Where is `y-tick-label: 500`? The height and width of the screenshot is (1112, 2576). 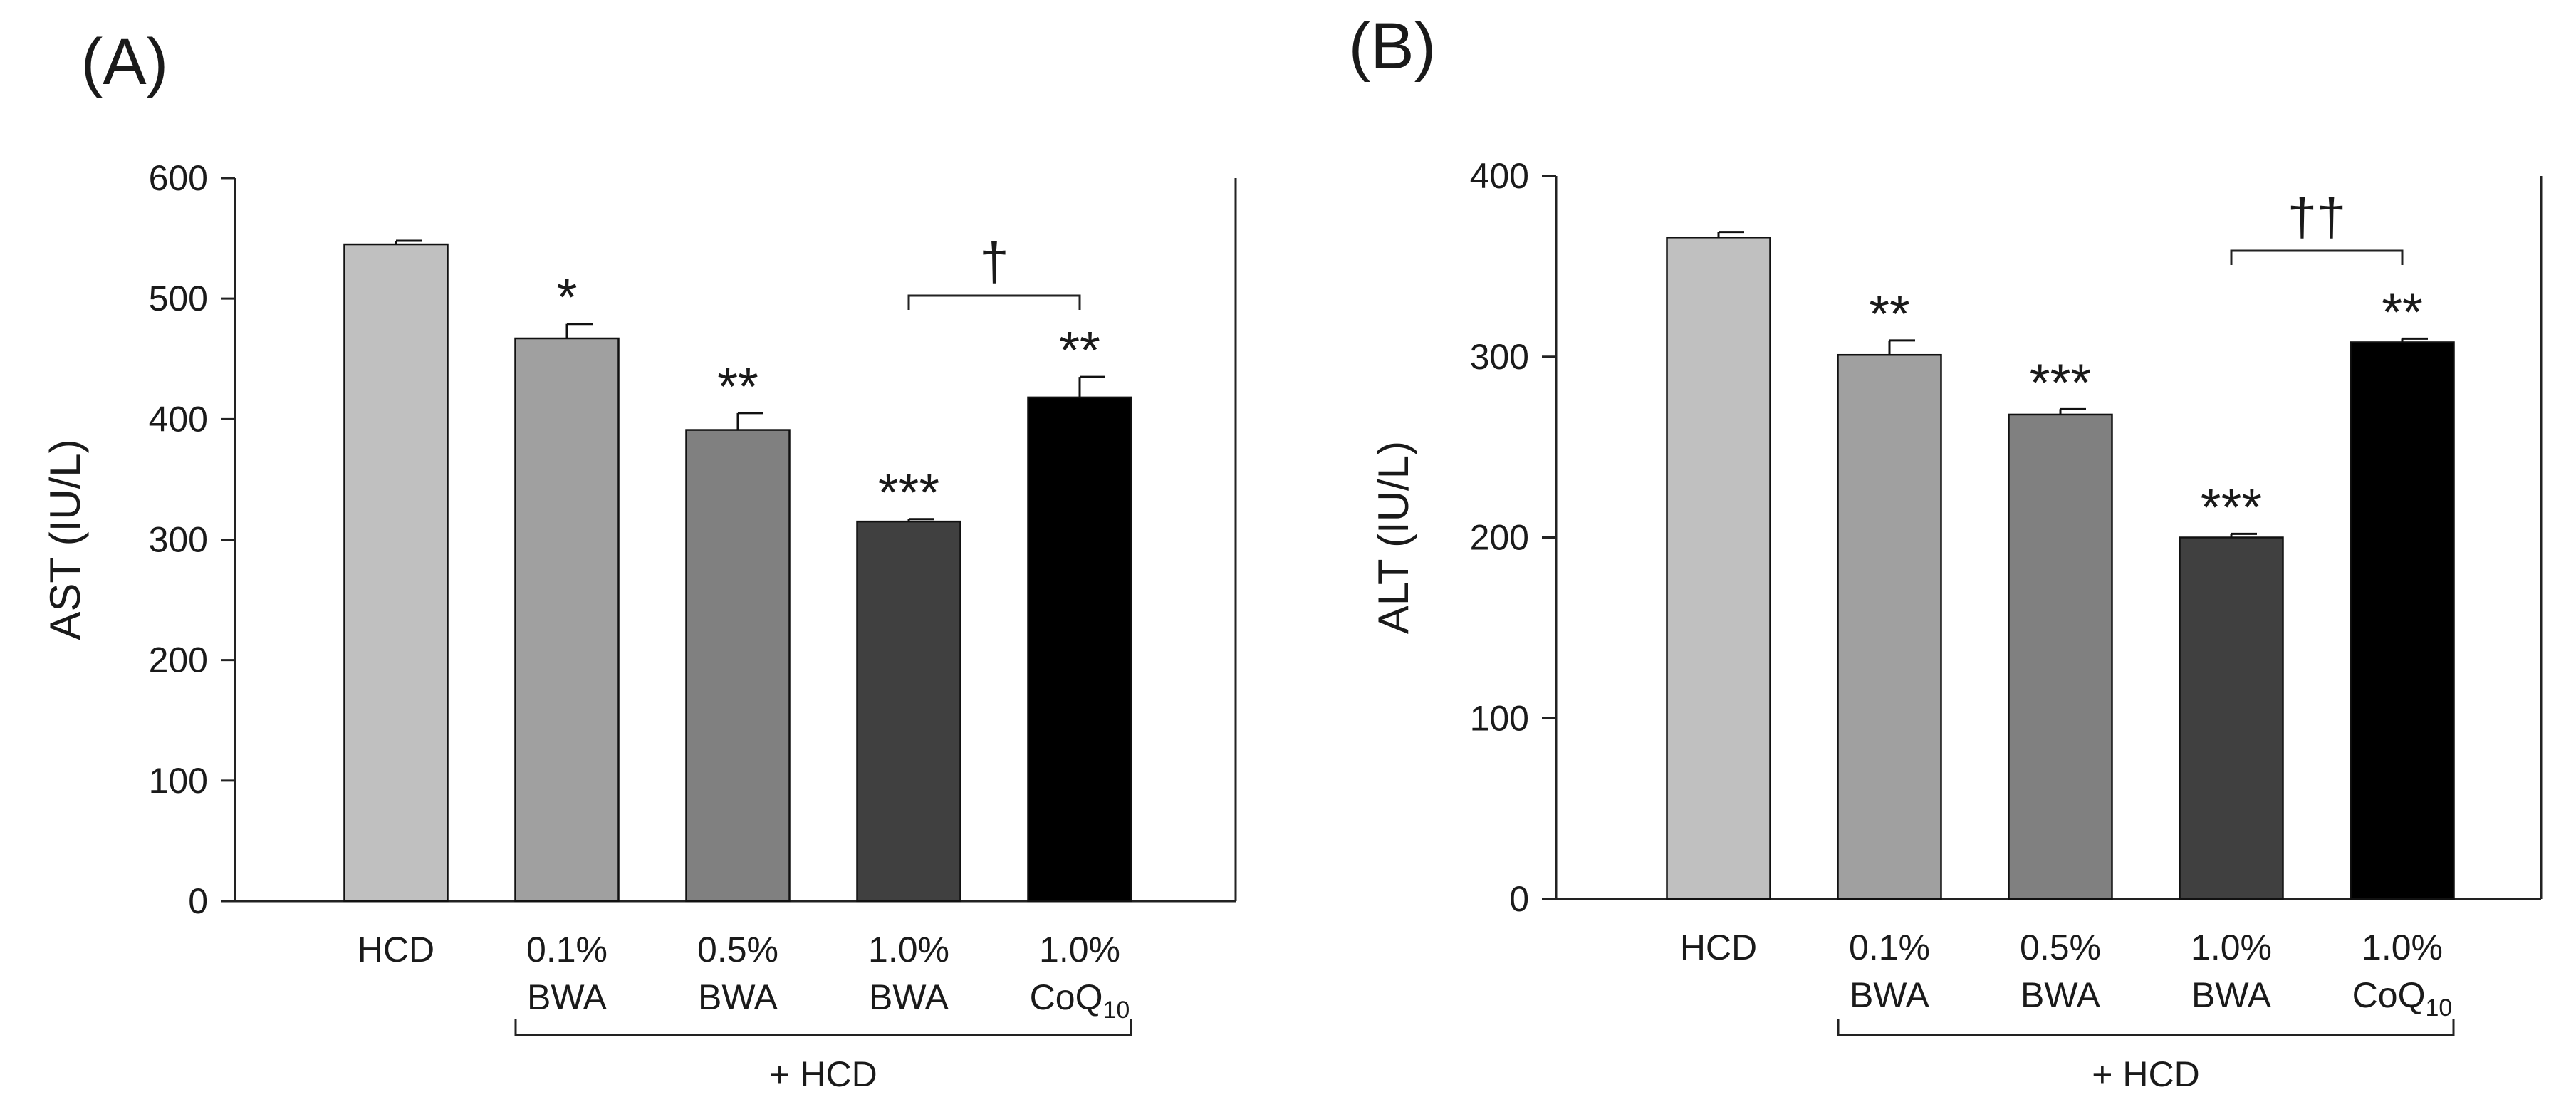
y-tick-label: 500 is located at coordinates (178, 298).